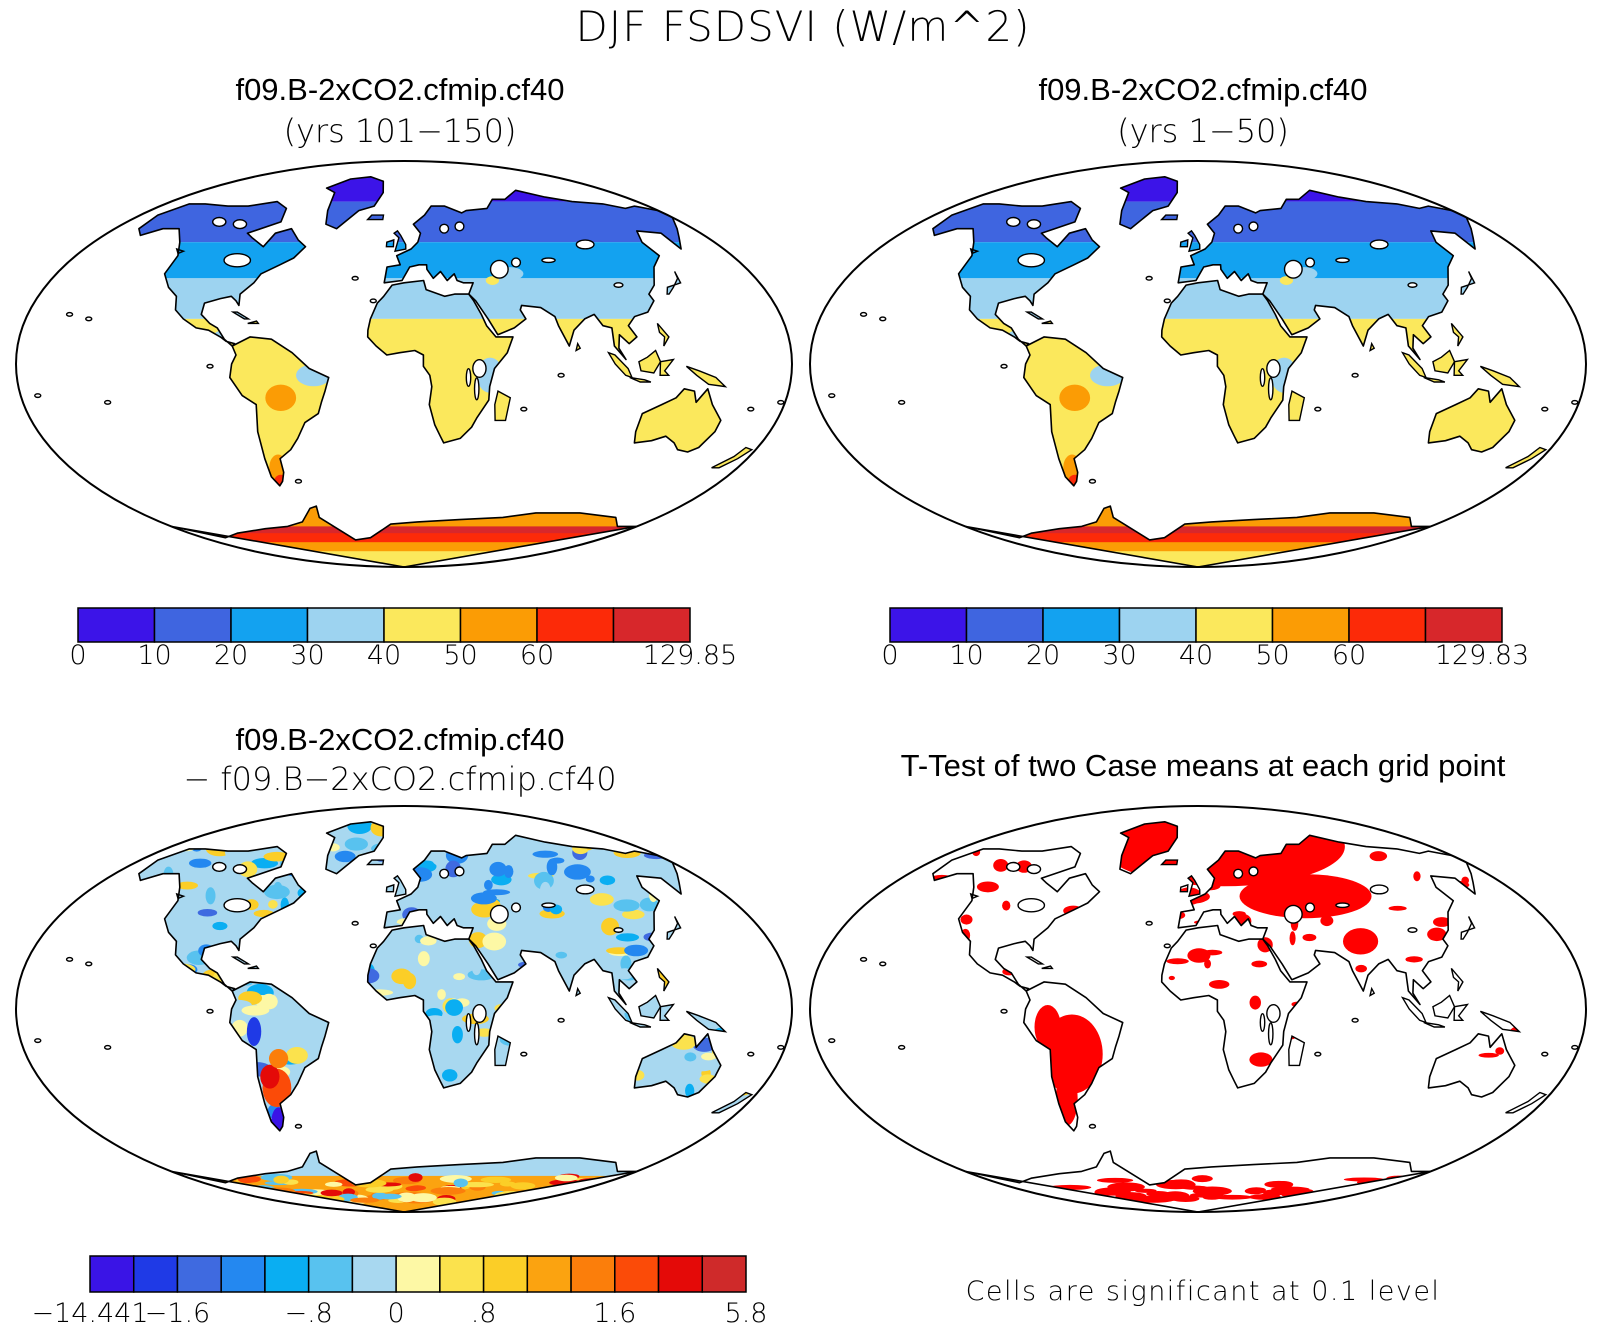  What do you see at coordinates (254, 1031) in the screenshot?
I see `field-feature` at bounding box center [254, 1031].